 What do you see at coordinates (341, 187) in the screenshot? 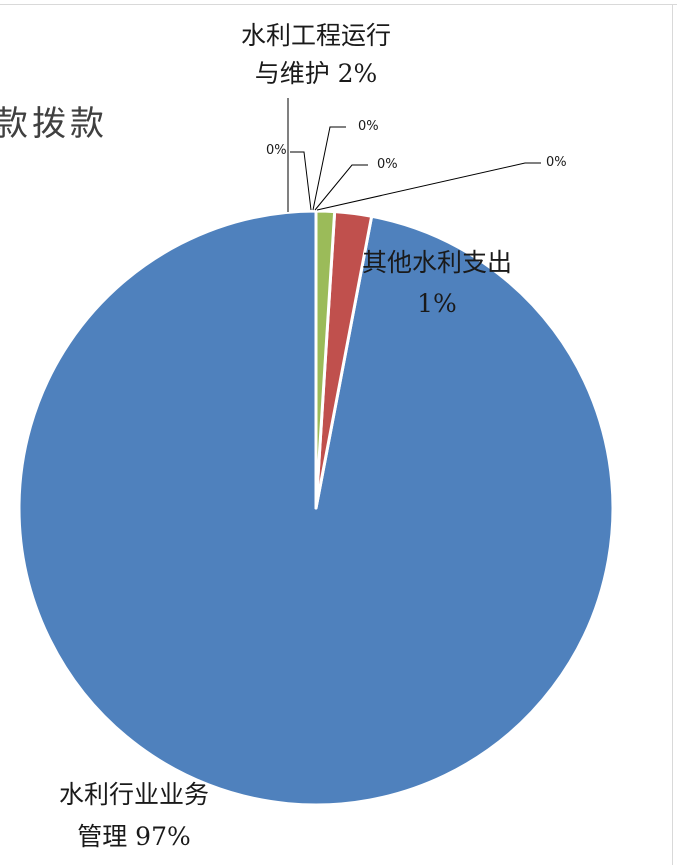
I see `leader-line-zero-c` at bounding box center [341, 187].